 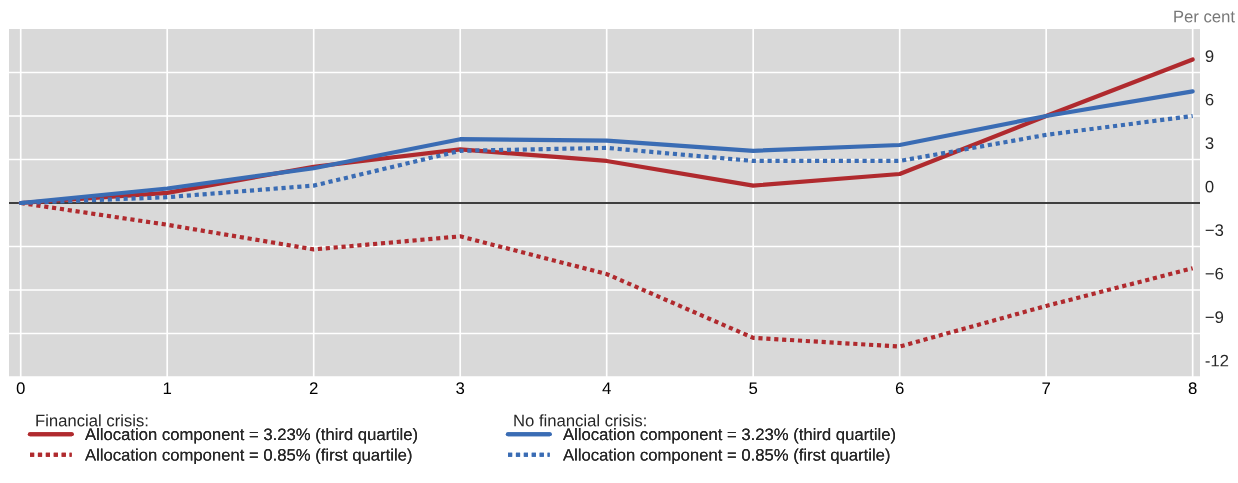 I want to click on y-tick-label: -12, so click(x=1217, y=360).